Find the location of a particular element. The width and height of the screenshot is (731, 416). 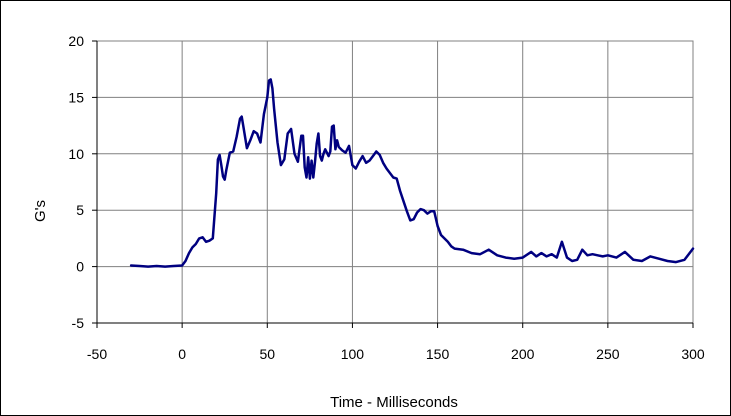

x-axis-ticks: -50 0 50 100 150 200 250 300 is located at coordinates (396, 342).